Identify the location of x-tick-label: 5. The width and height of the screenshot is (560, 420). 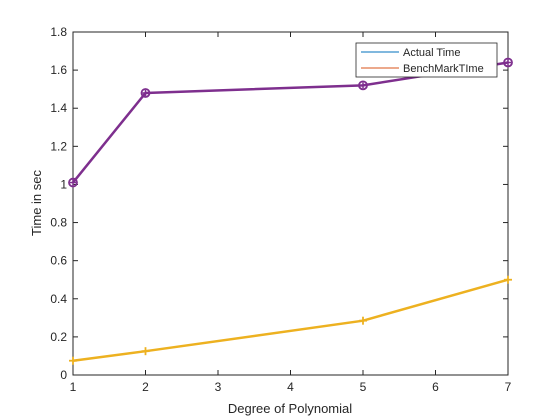
(363, 387).